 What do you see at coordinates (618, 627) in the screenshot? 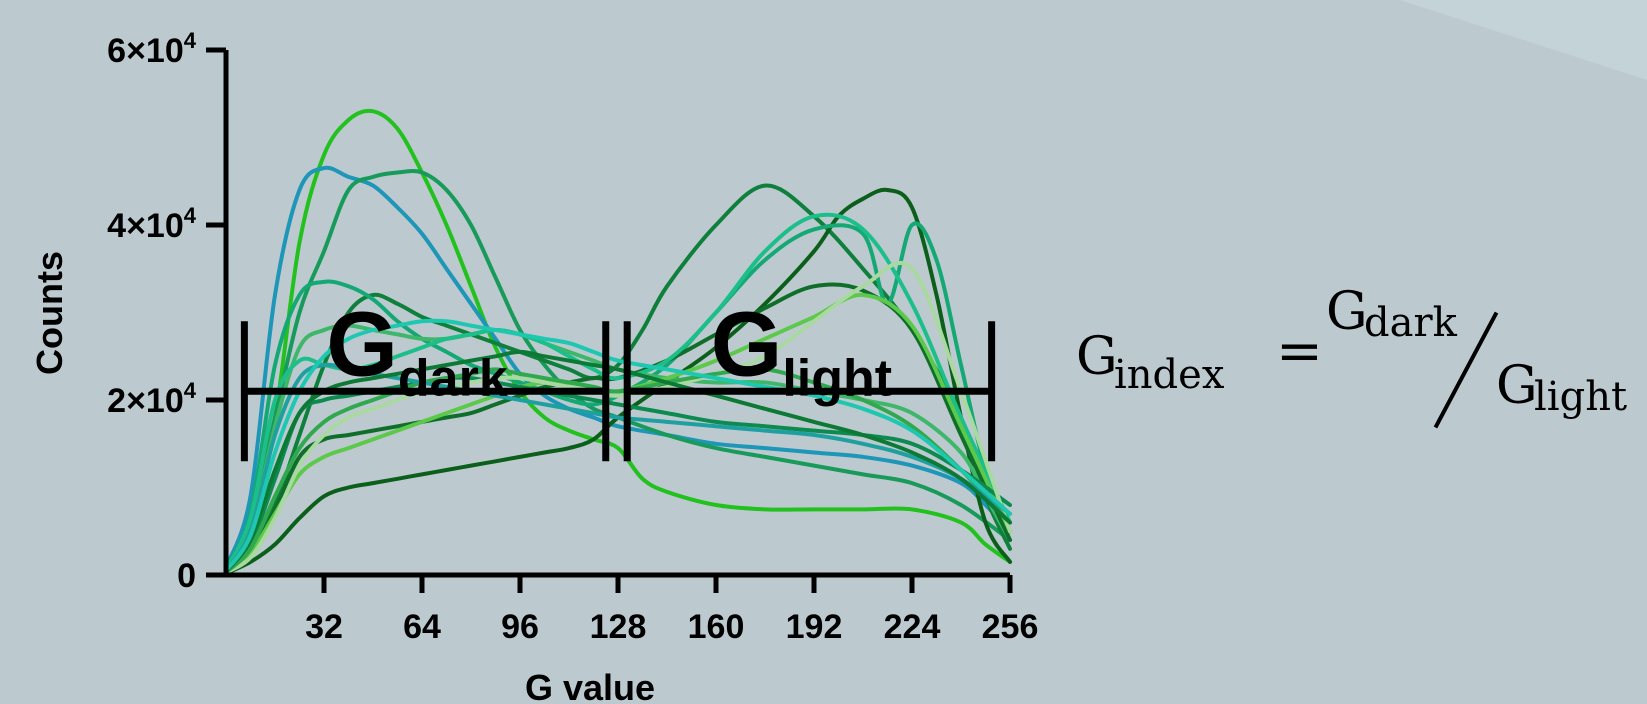
I see `x-tick-label-3: 128` at bounding box center [618, 627].